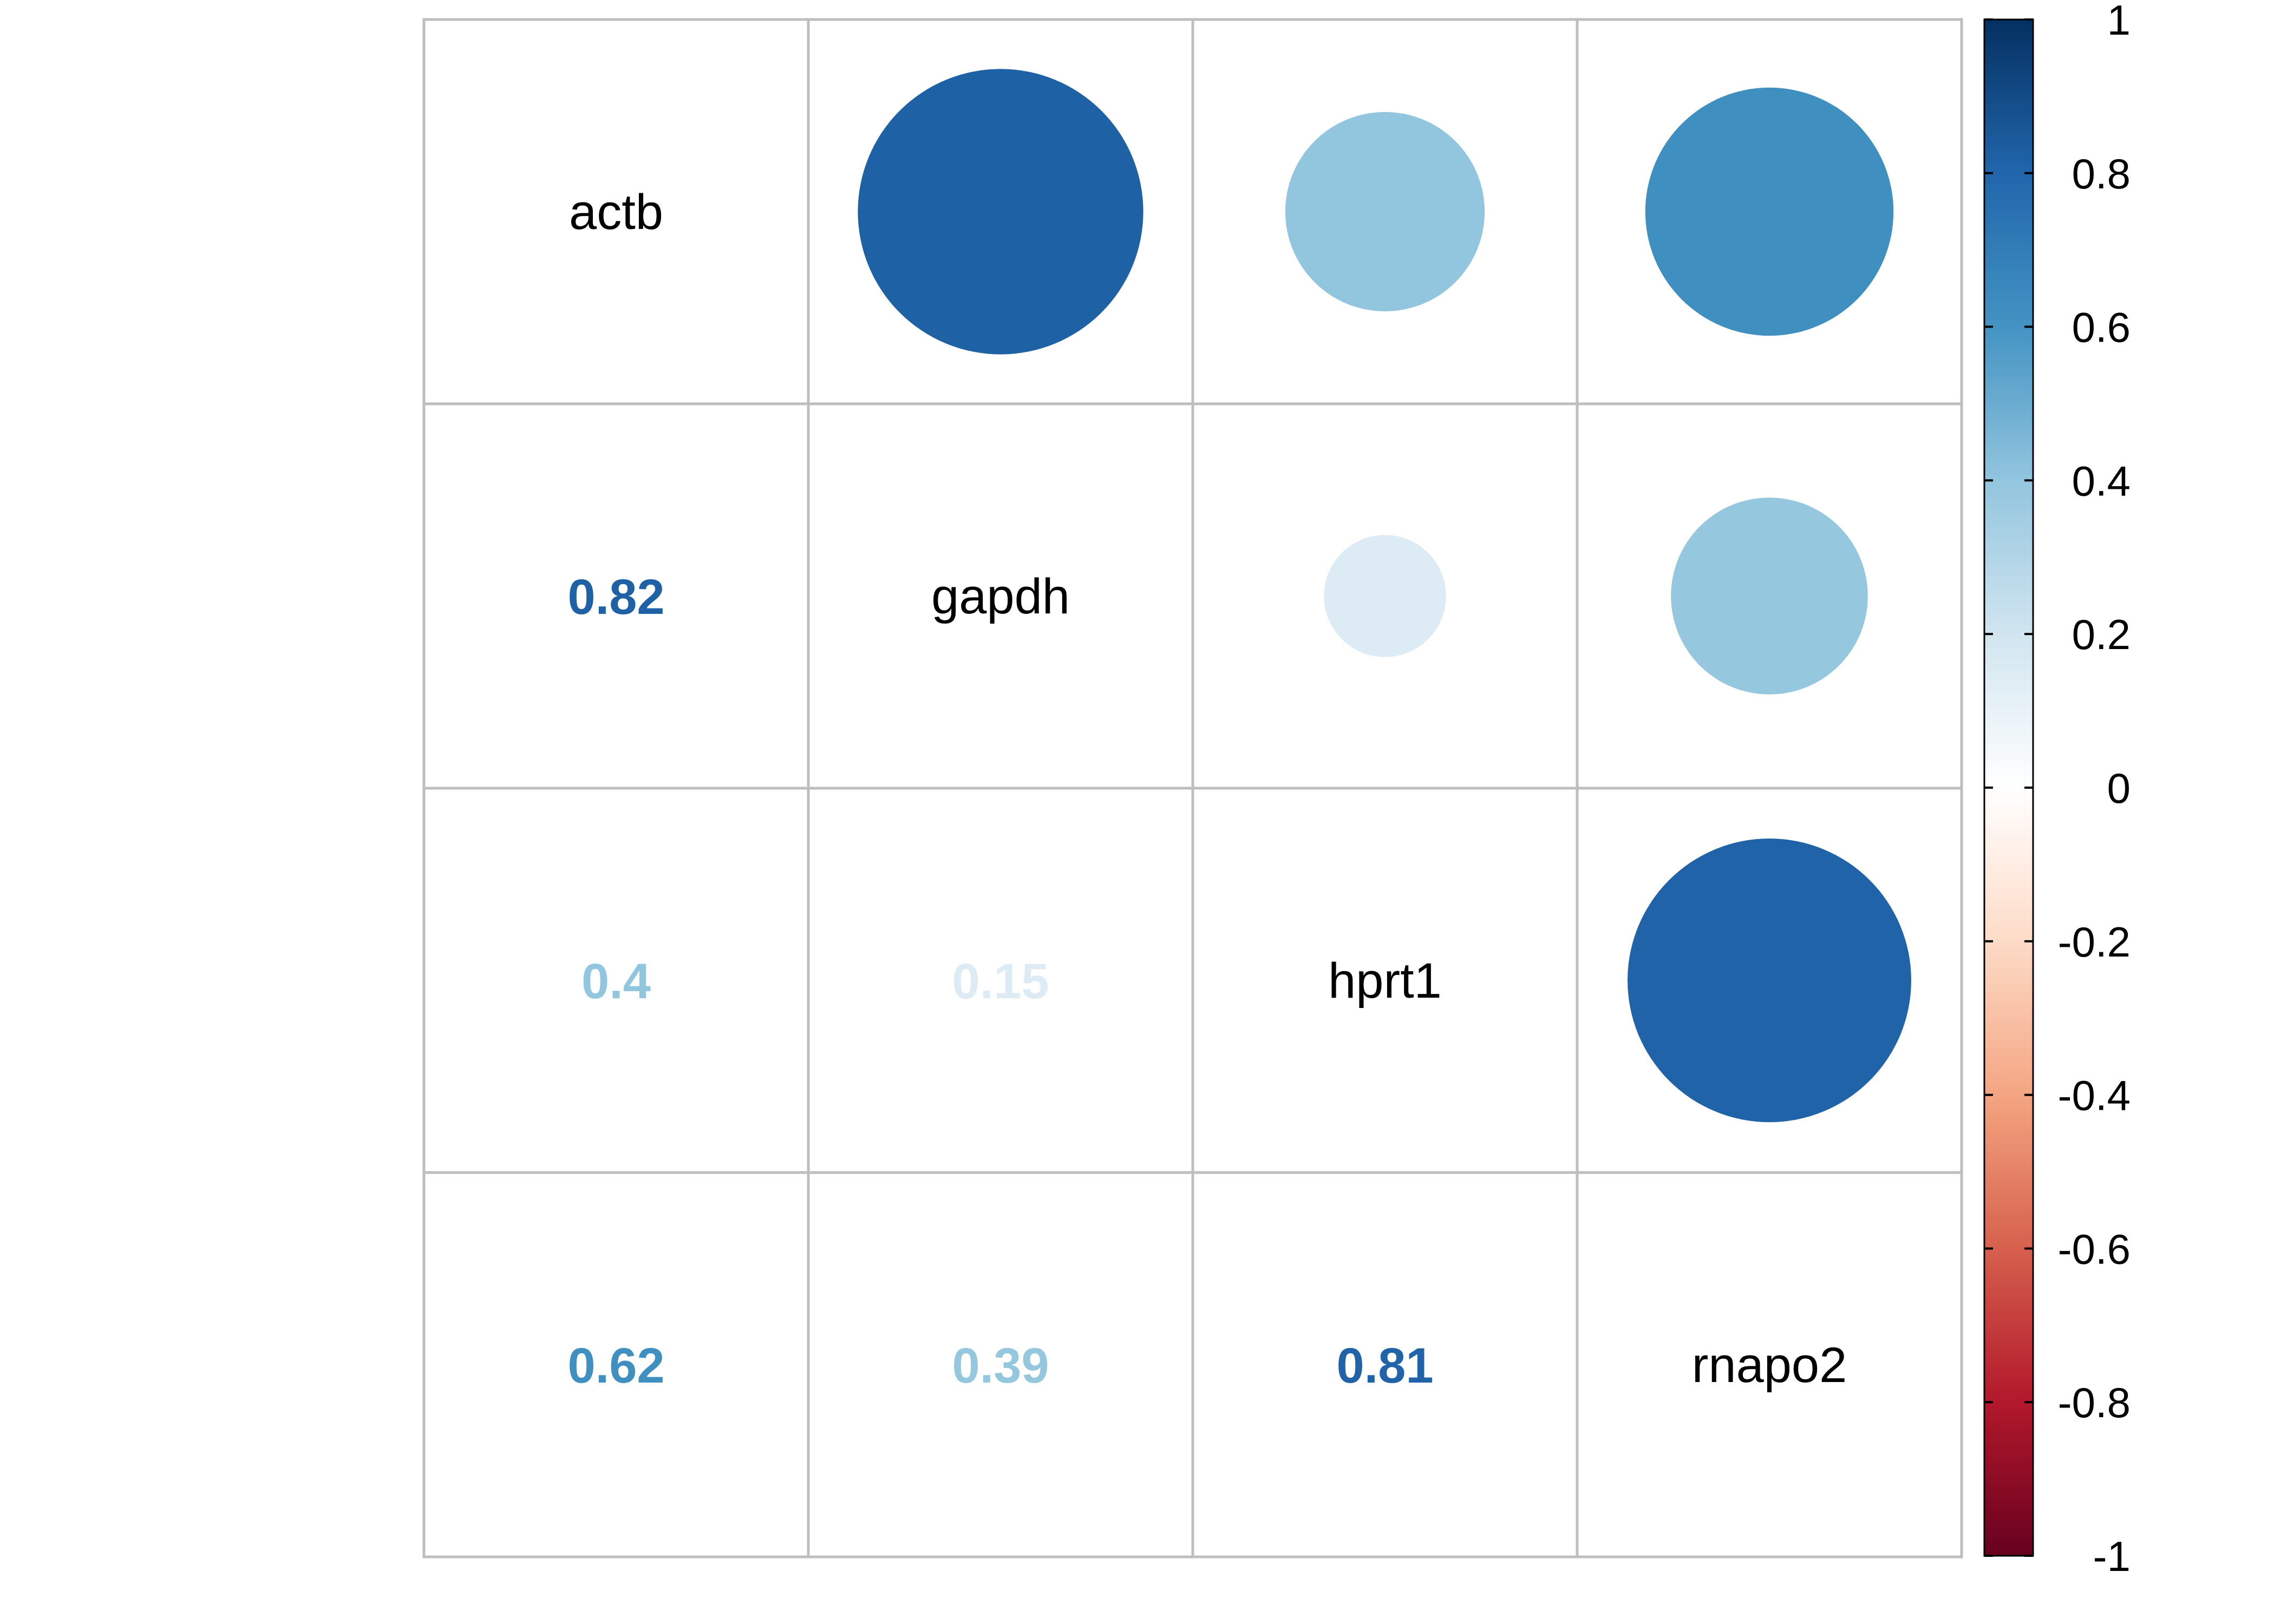 This screenshot has height=1624, width=2274. Describe the element at coordinates (2102, 634) in the screenshot. I see `colorbar-tick-label: 0.2` at that location.